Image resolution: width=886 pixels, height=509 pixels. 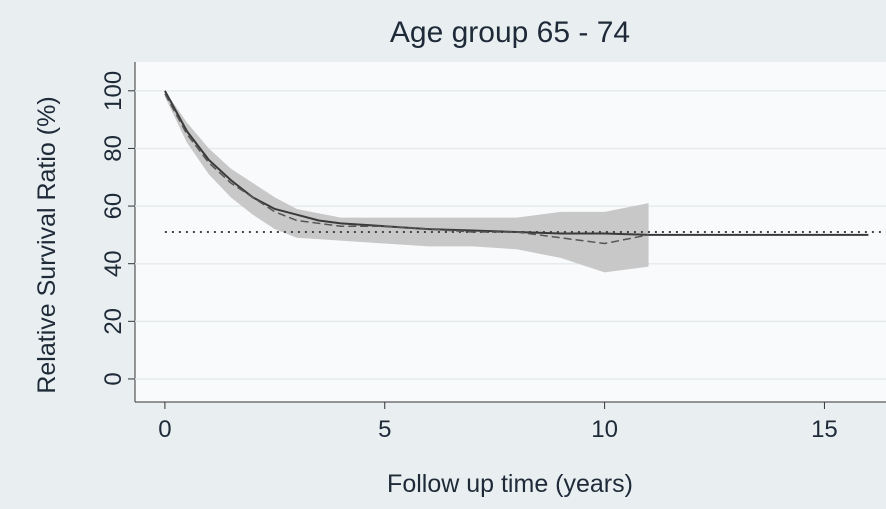 What do you see at coordinates (824, 429) in the screenshot?
I see `x-tick-label: 15` at bounding box center [824, 429].